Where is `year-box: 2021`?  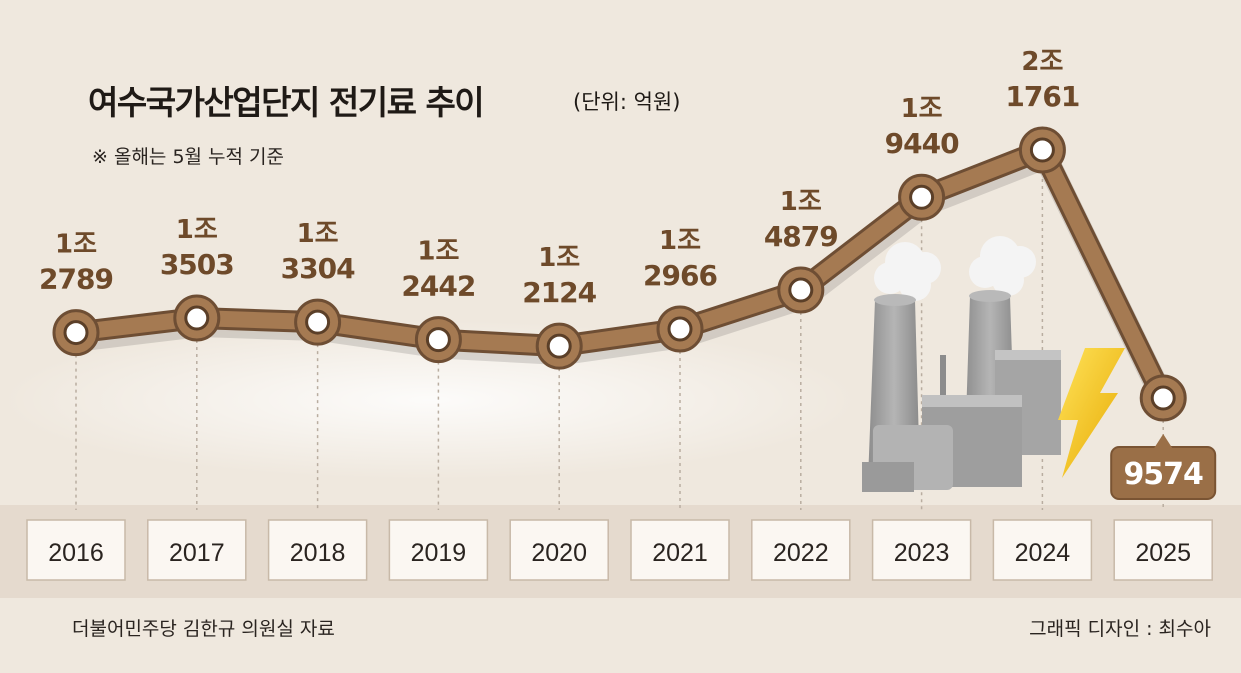 year-box: 2021 is located at coordinates (680, 550).